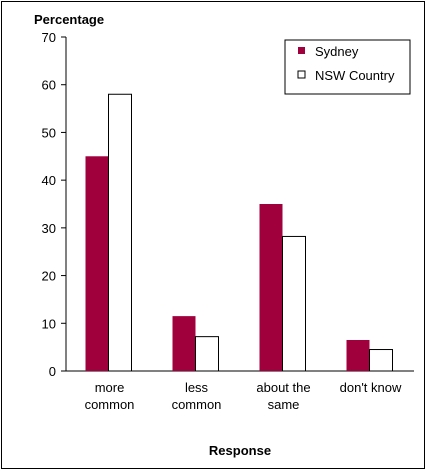 This screenshot has height=472, width=428. Describe the element at coordinates (337, 51) in the screenshot. I see `legend-label-sydney: Sydney` at that location.